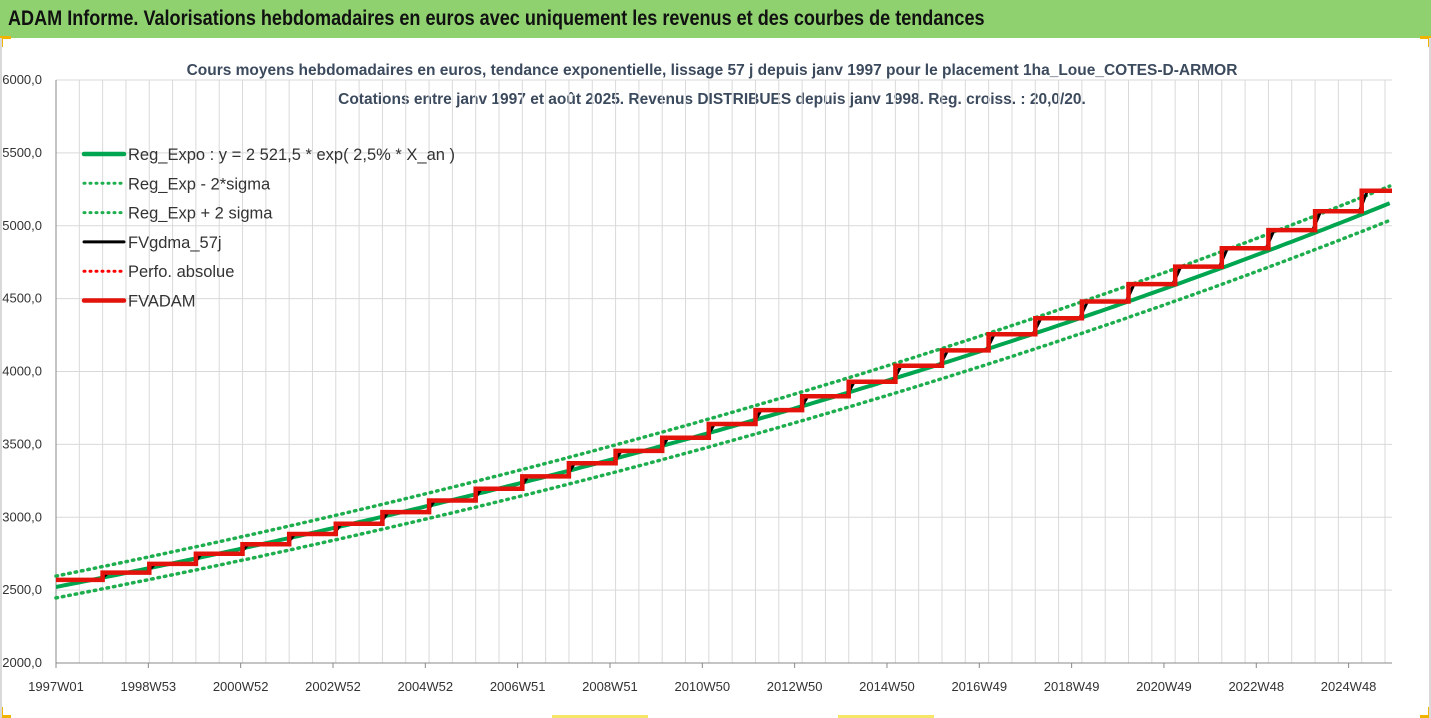 The height and width of the screenshot is (718, 1431). Describe the element at coordinates (795, 686) in the screenshot. I see `x-tick-label: 2012W50` at that location.